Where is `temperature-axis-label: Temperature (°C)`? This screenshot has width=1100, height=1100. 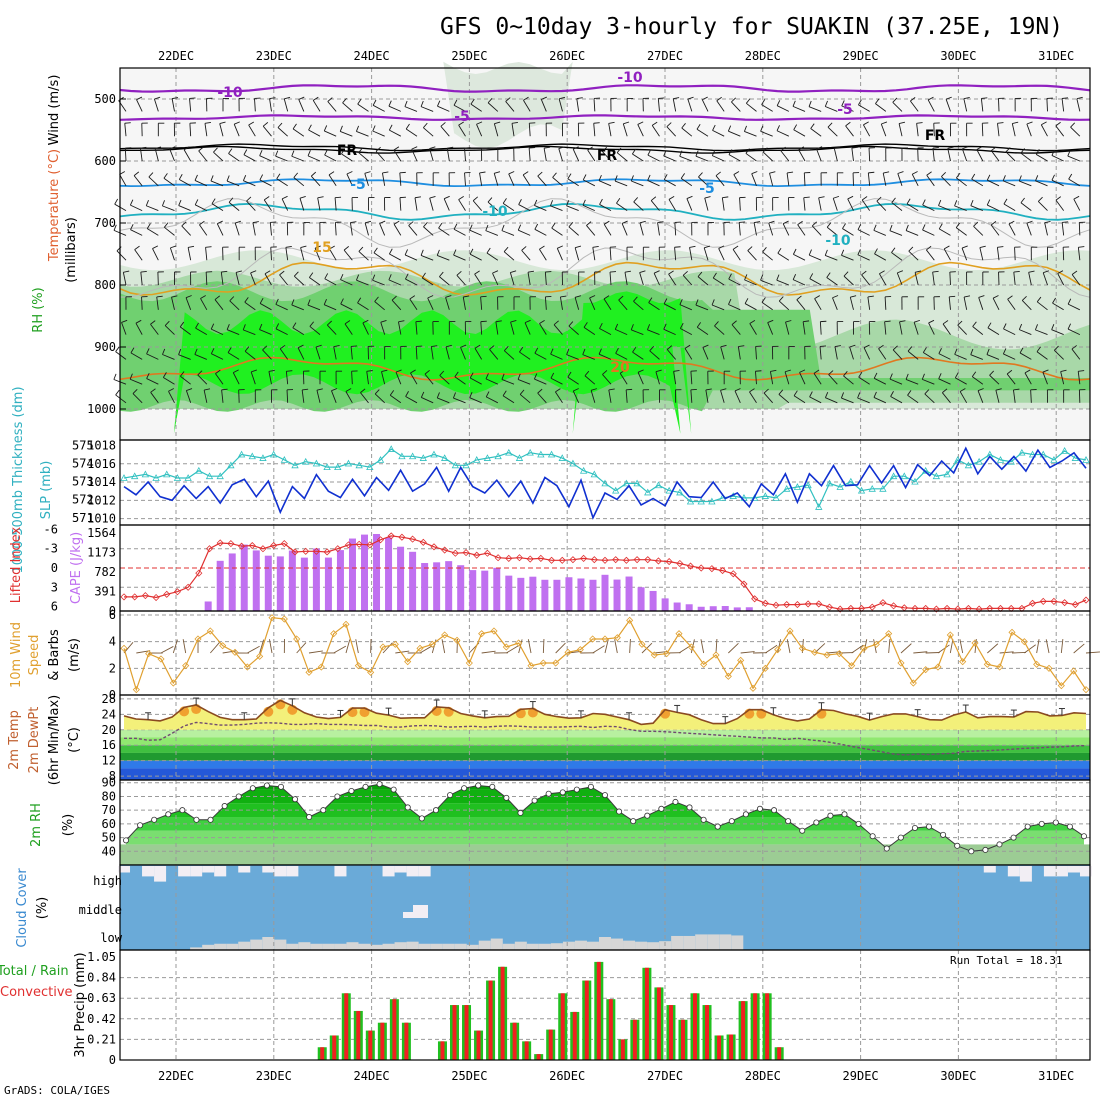 temperature-axis-label: Temperature (°C) is located at coordinates (54, 205).